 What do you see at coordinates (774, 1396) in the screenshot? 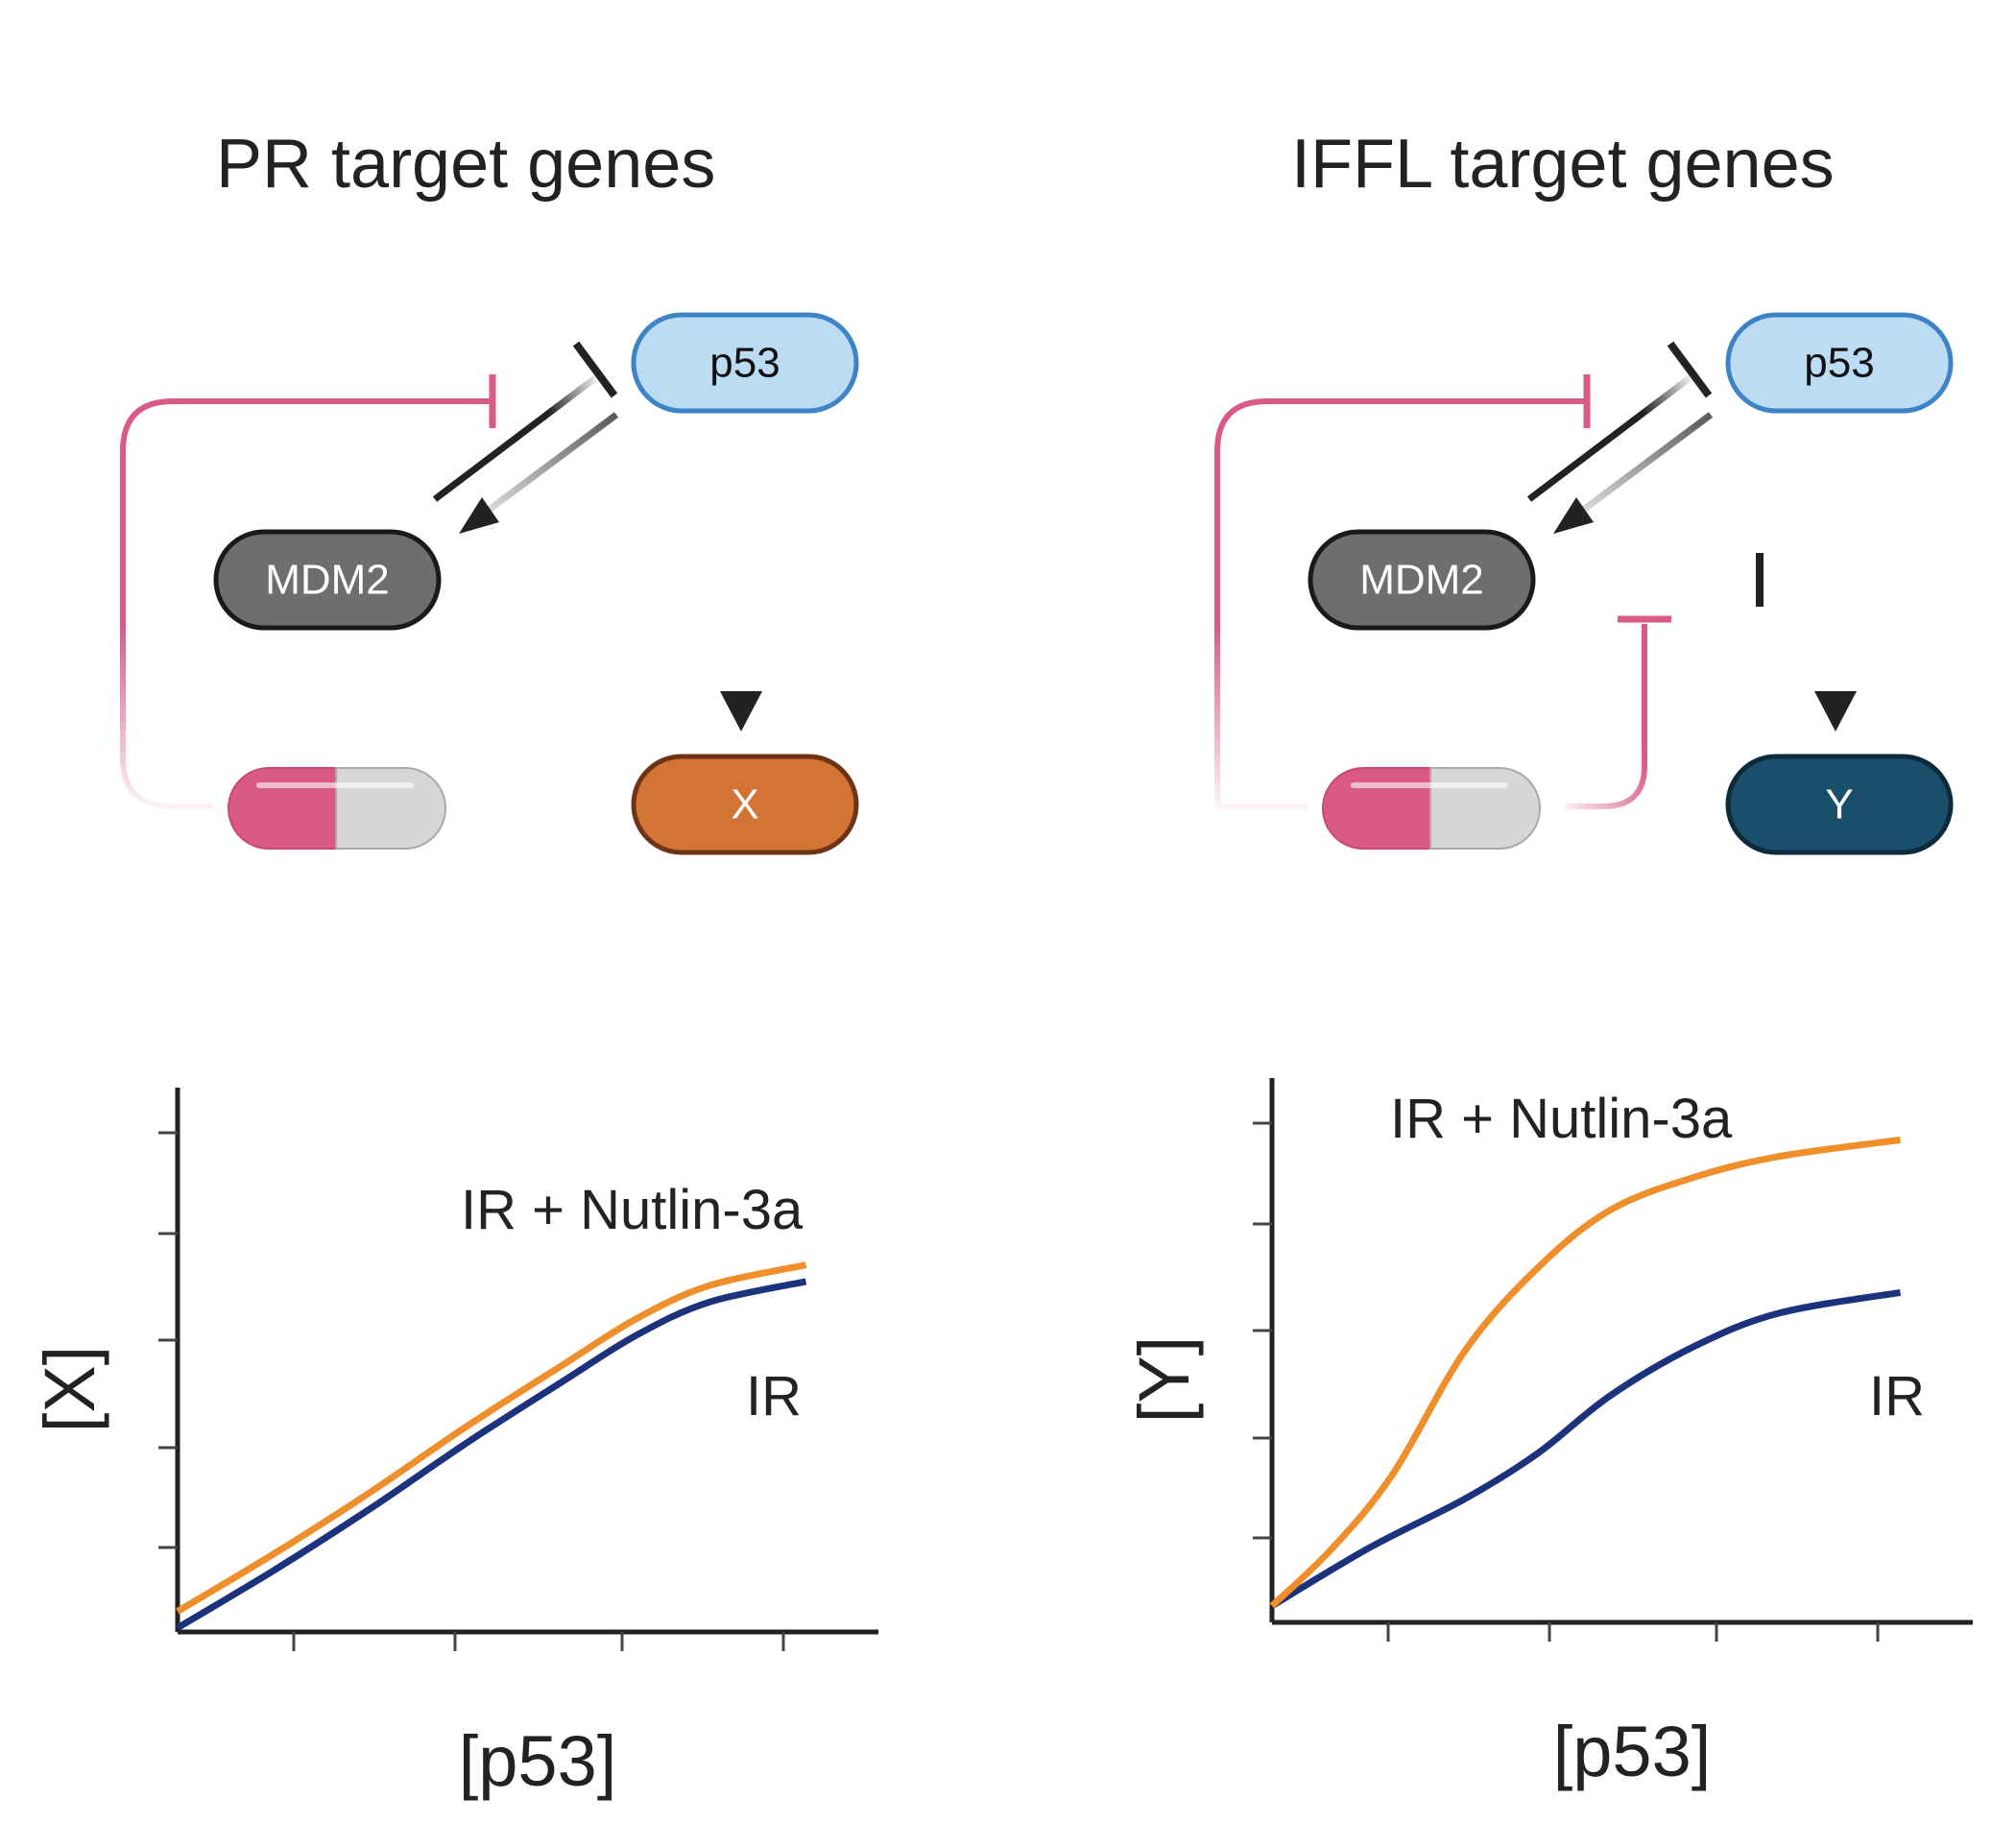
I see `chart-x-series-label-ir: IR` at bounding box center [774, 1396].